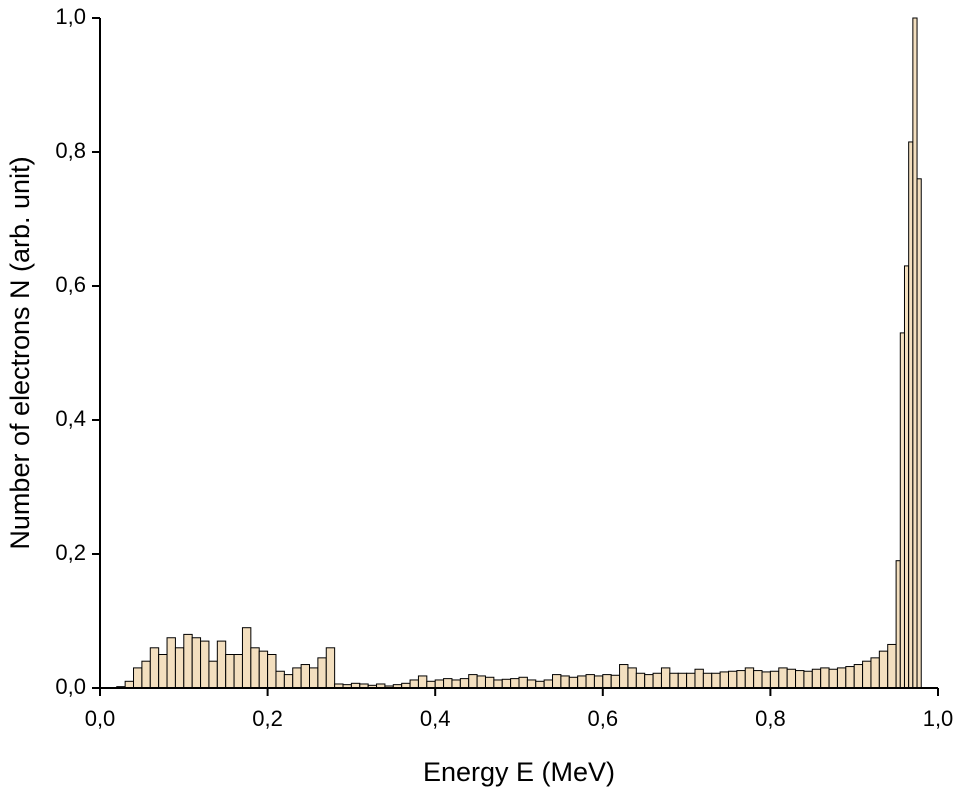  Describe the element at coordinates (100, 718) in the screenshot. I see `x-tick-label: 0,0` at that location.